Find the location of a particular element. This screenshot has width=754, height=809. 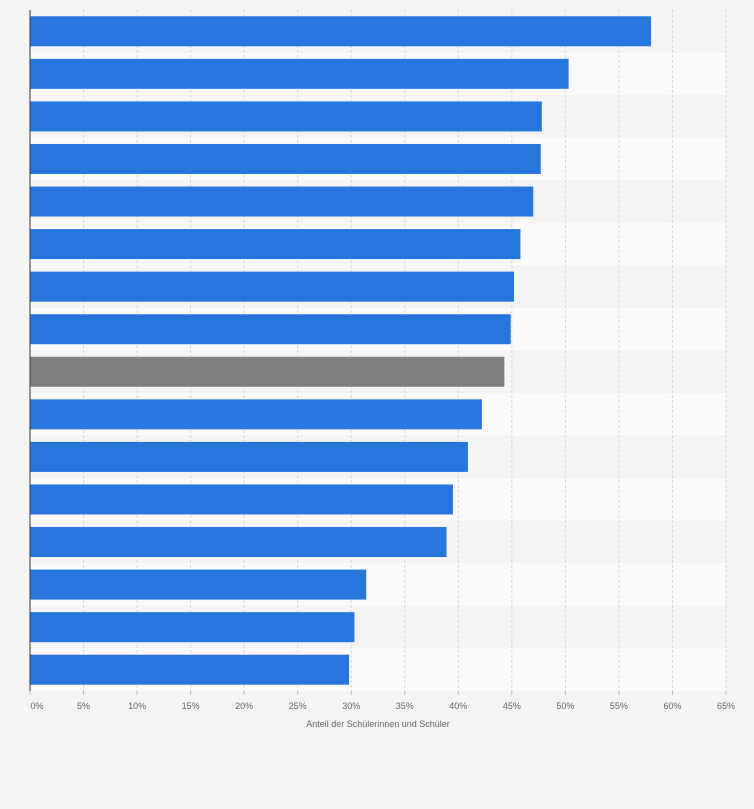

bar-highlighted is located at coordinates (267, 371).